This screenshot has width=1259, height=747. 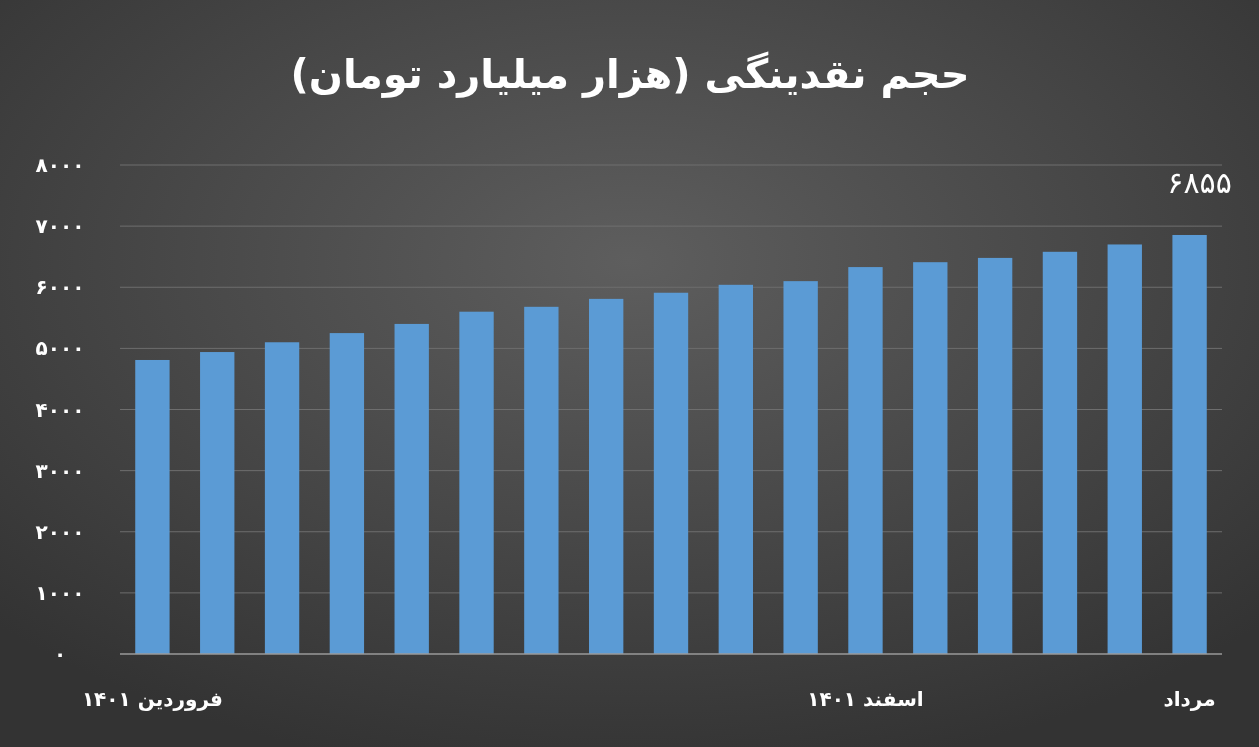 What do you see at coordinates (60, 165) in the screenshot?
I see `y-tick-label: ۸۰۰۰` at bounding box center [60, 165].